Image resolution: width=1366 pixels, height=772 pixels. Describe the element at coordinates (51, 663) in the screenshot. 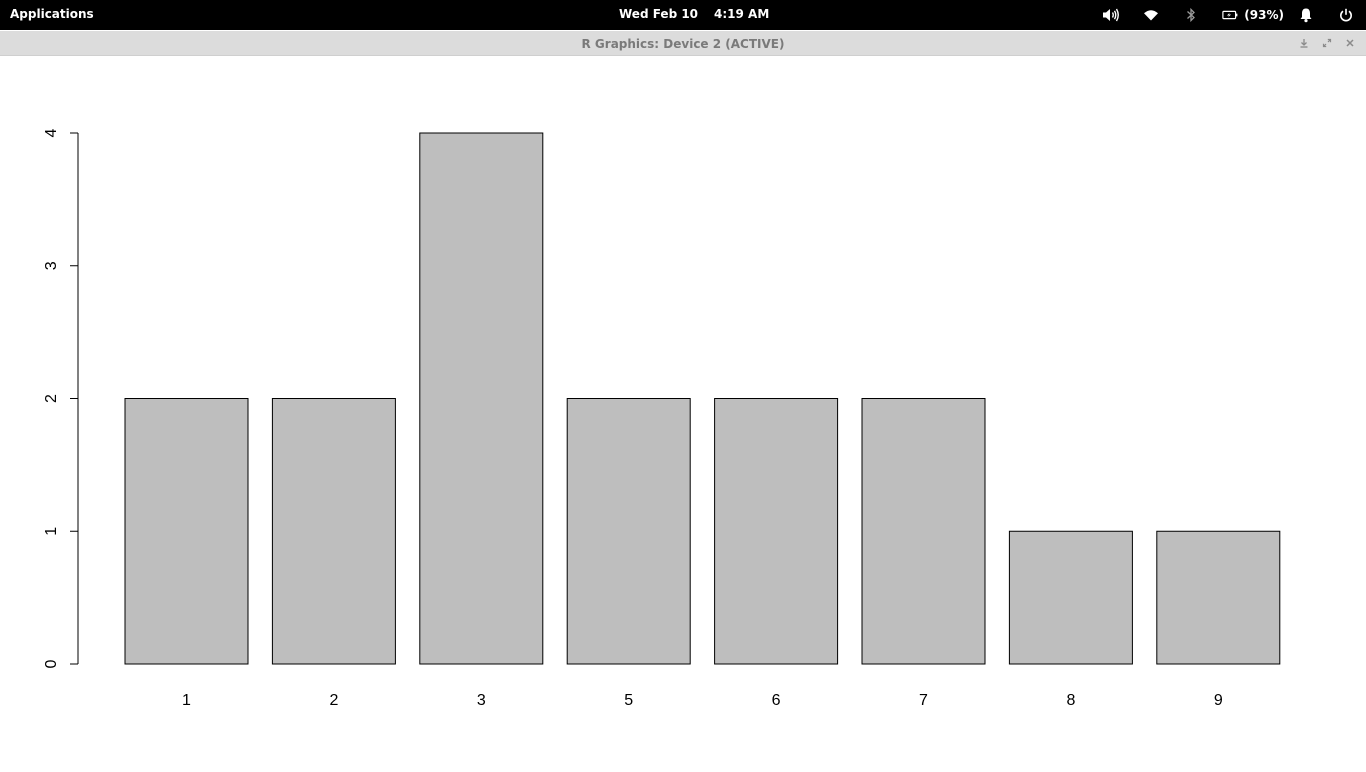

I see `y-tick-label: 0` at that location.